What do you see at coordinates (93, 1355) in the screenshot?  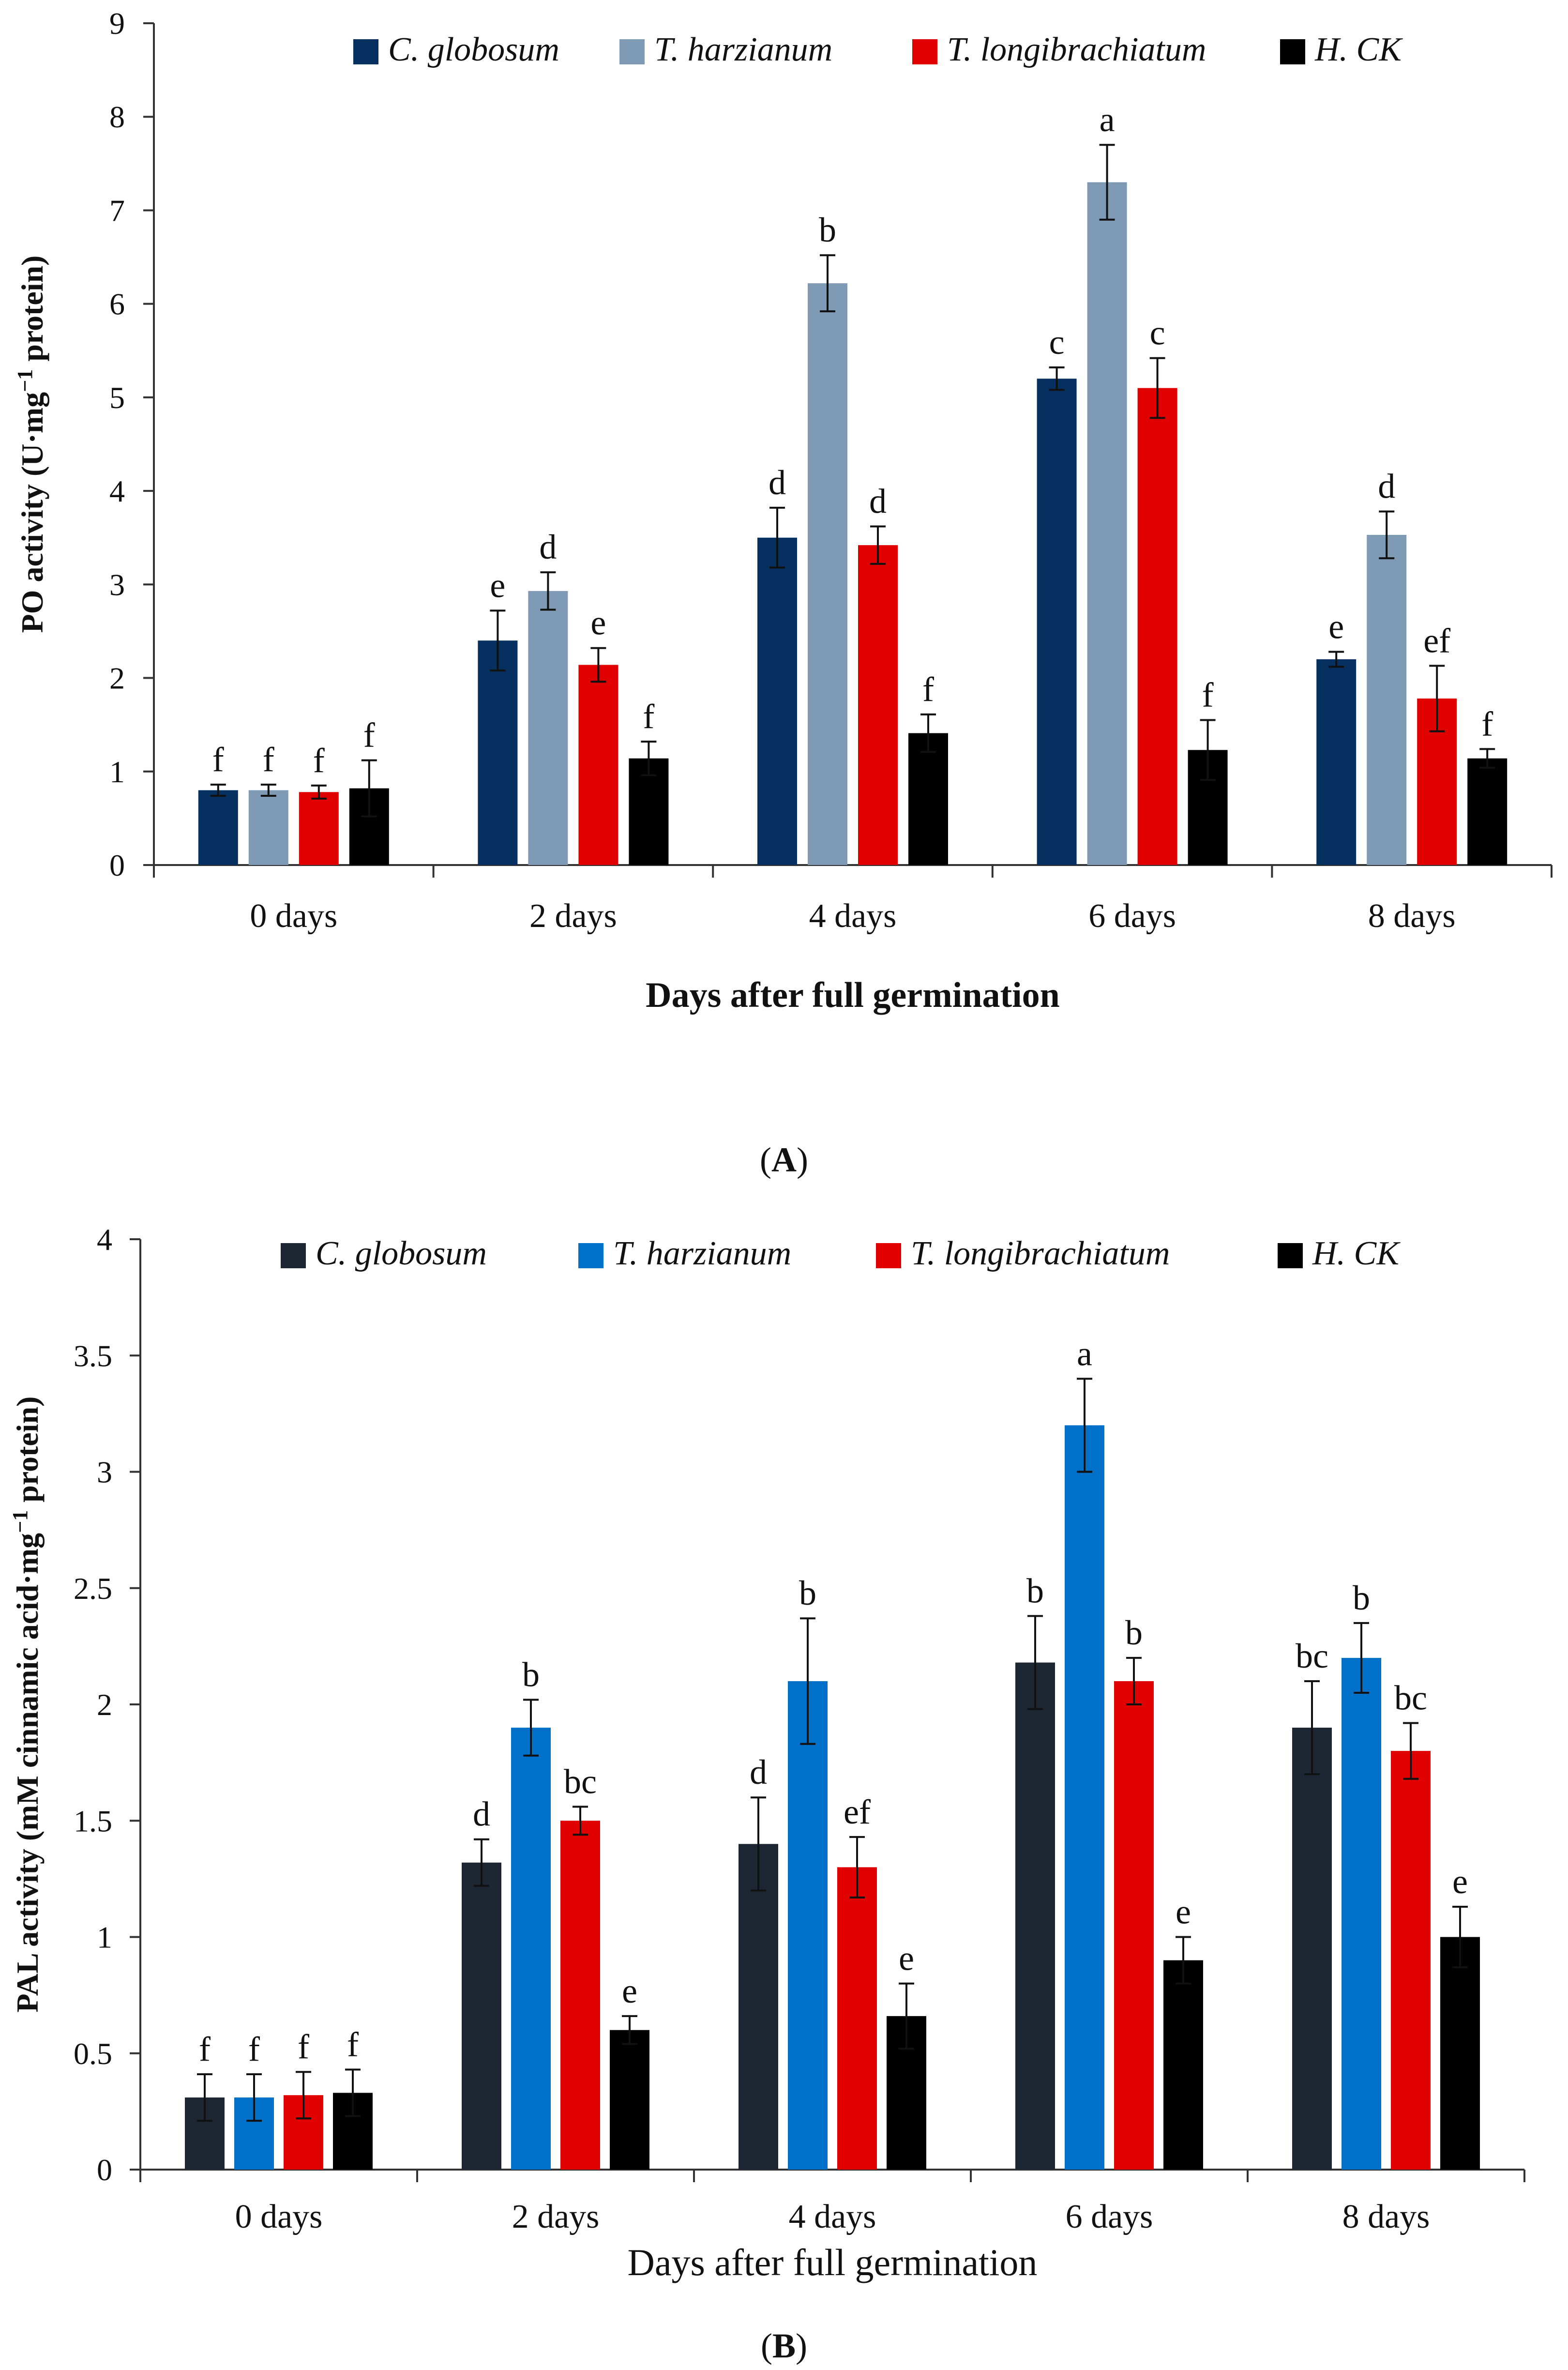 I see `y-tick-label: 3.5` at bounding box center [93, 1355].